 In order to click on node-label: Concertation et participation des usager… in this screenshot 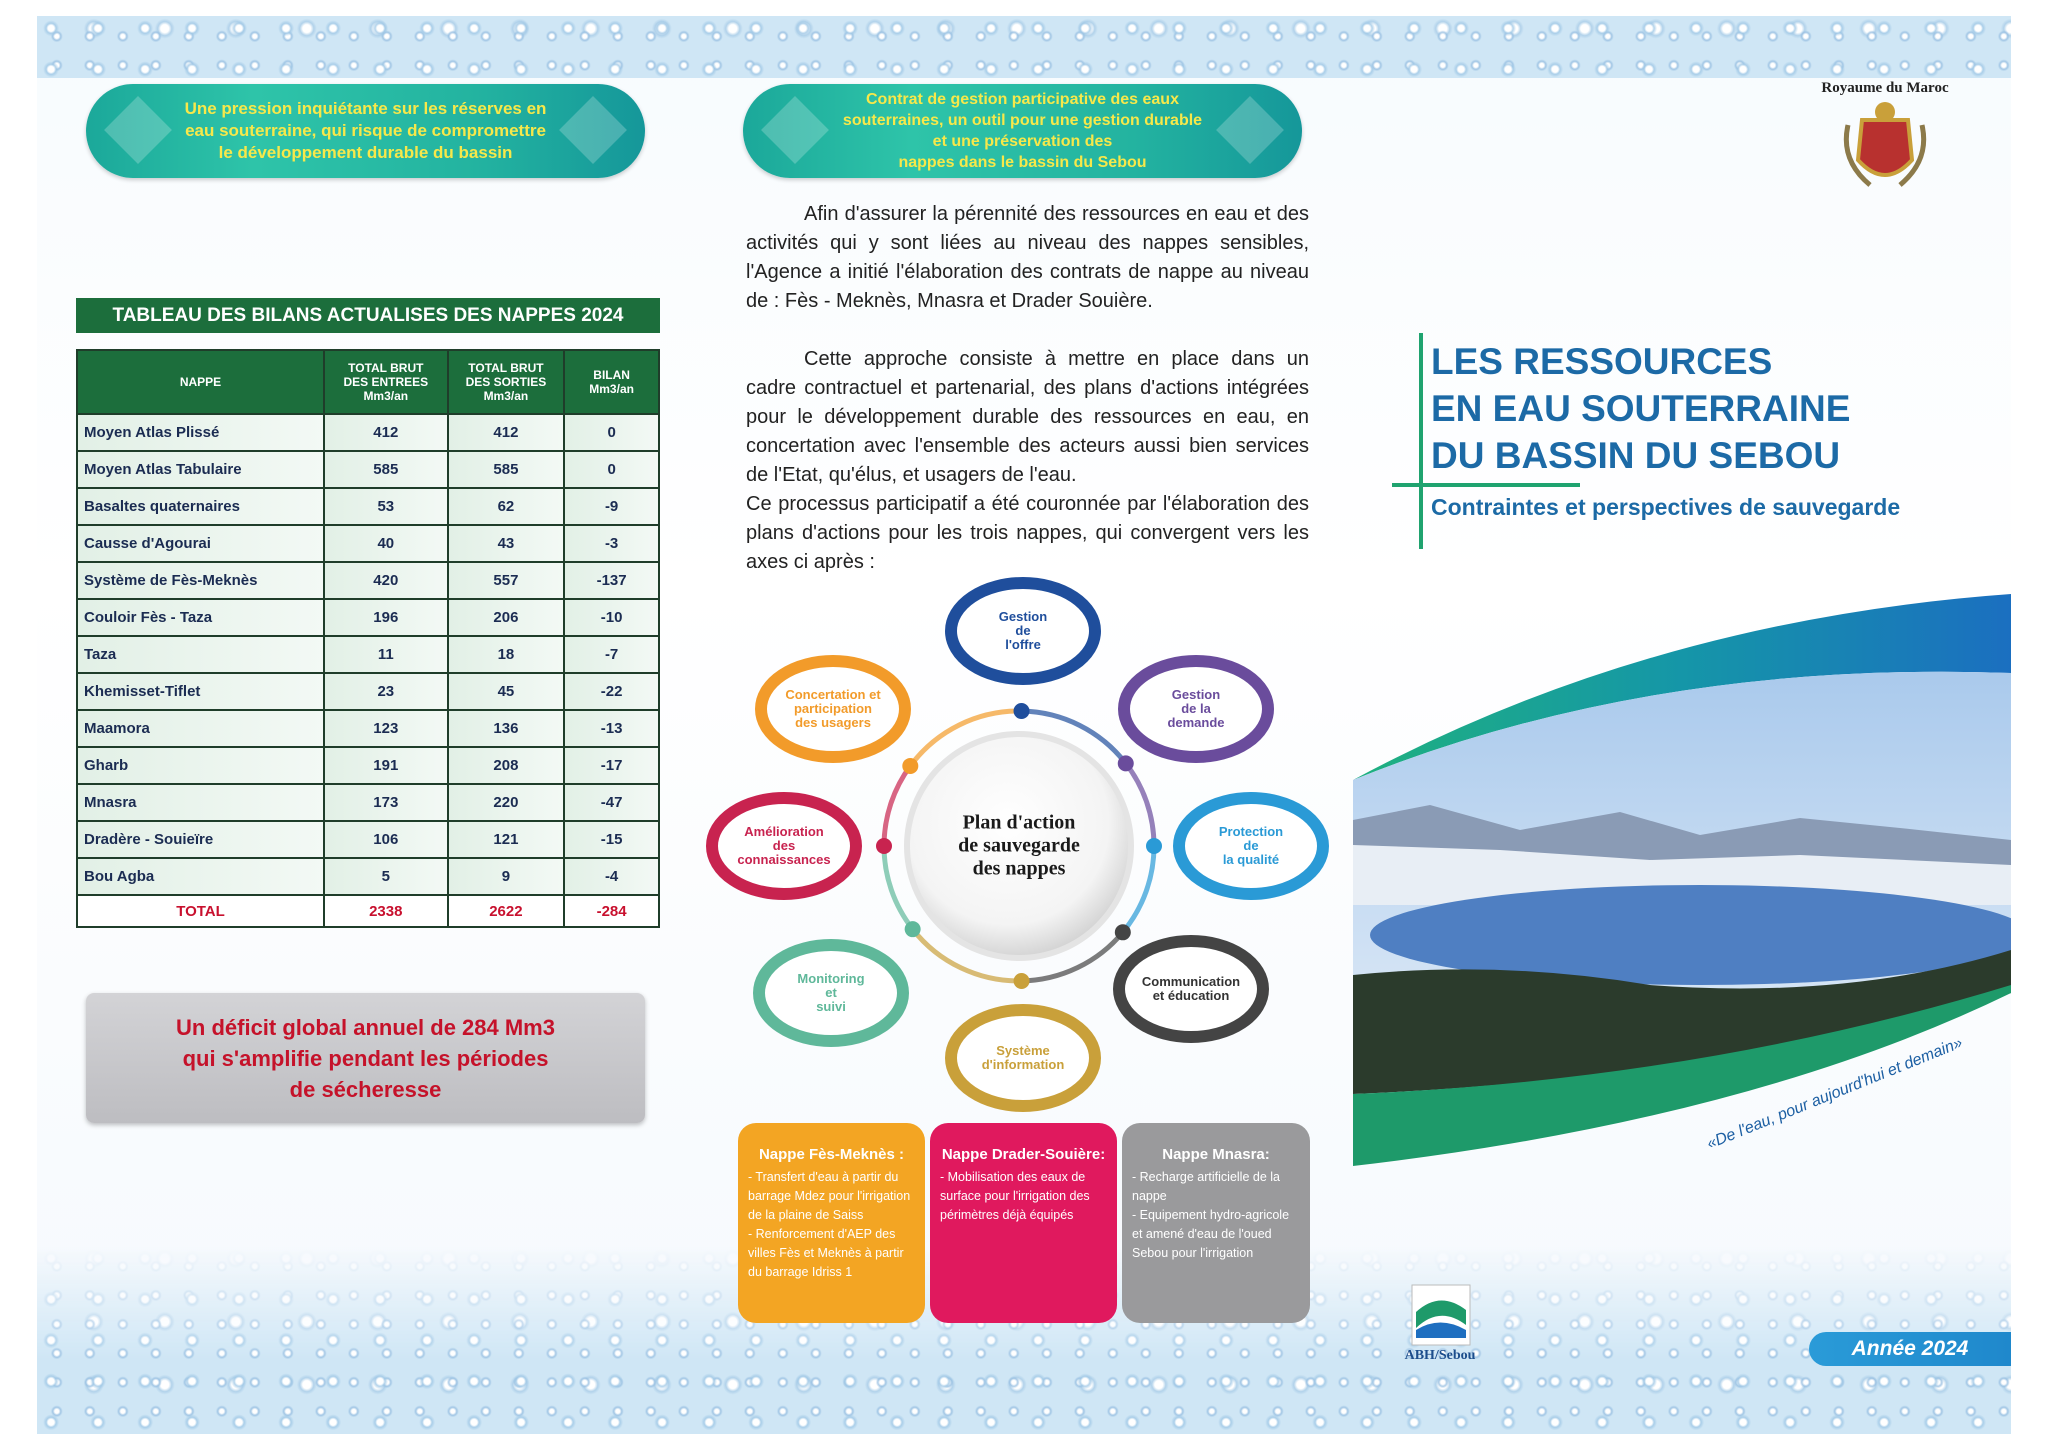, I will do `click(833, 708)`.